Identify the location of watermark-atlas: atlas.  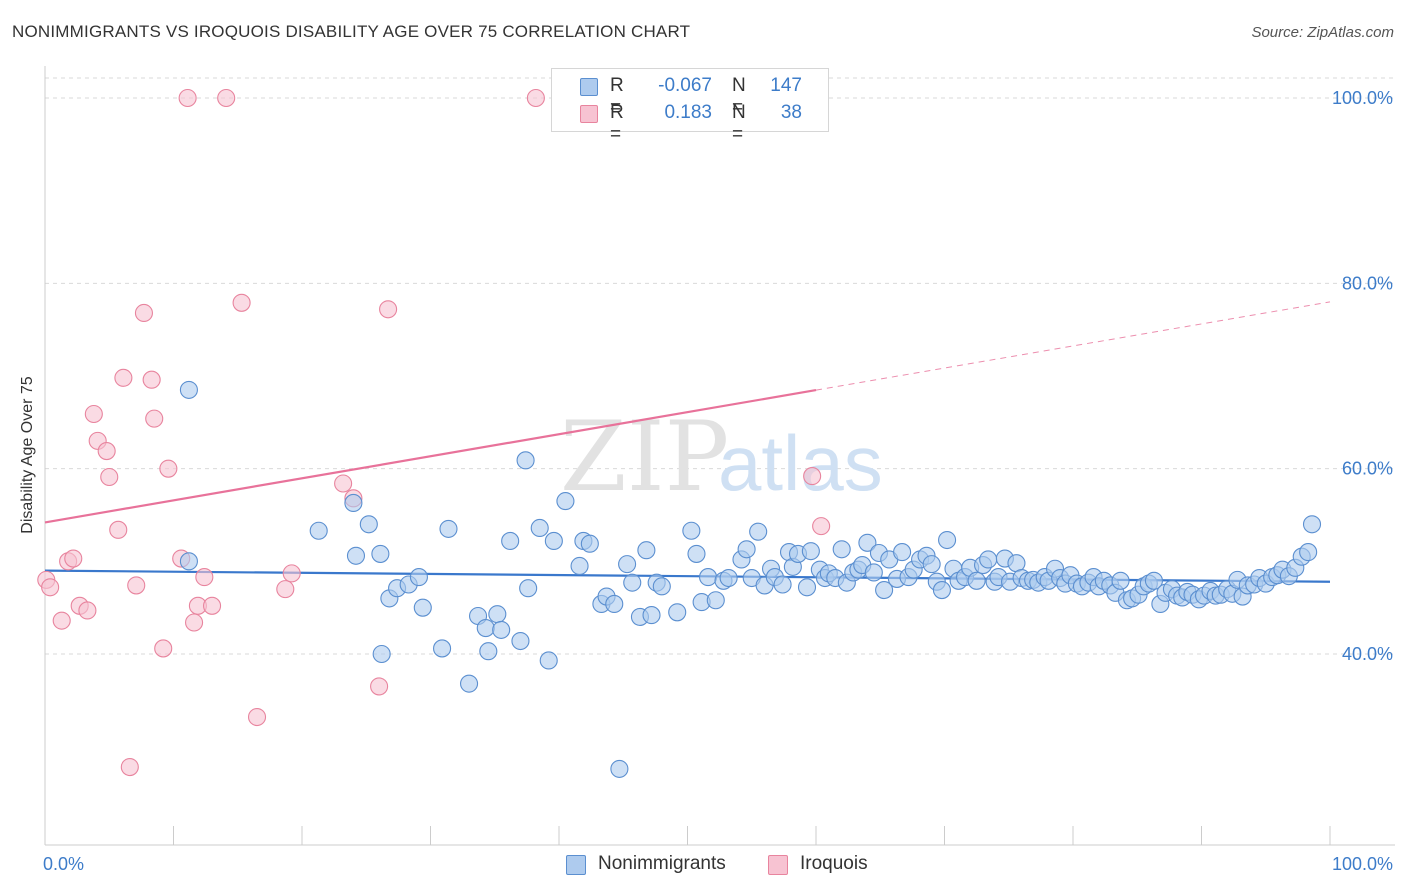
(800, 463).